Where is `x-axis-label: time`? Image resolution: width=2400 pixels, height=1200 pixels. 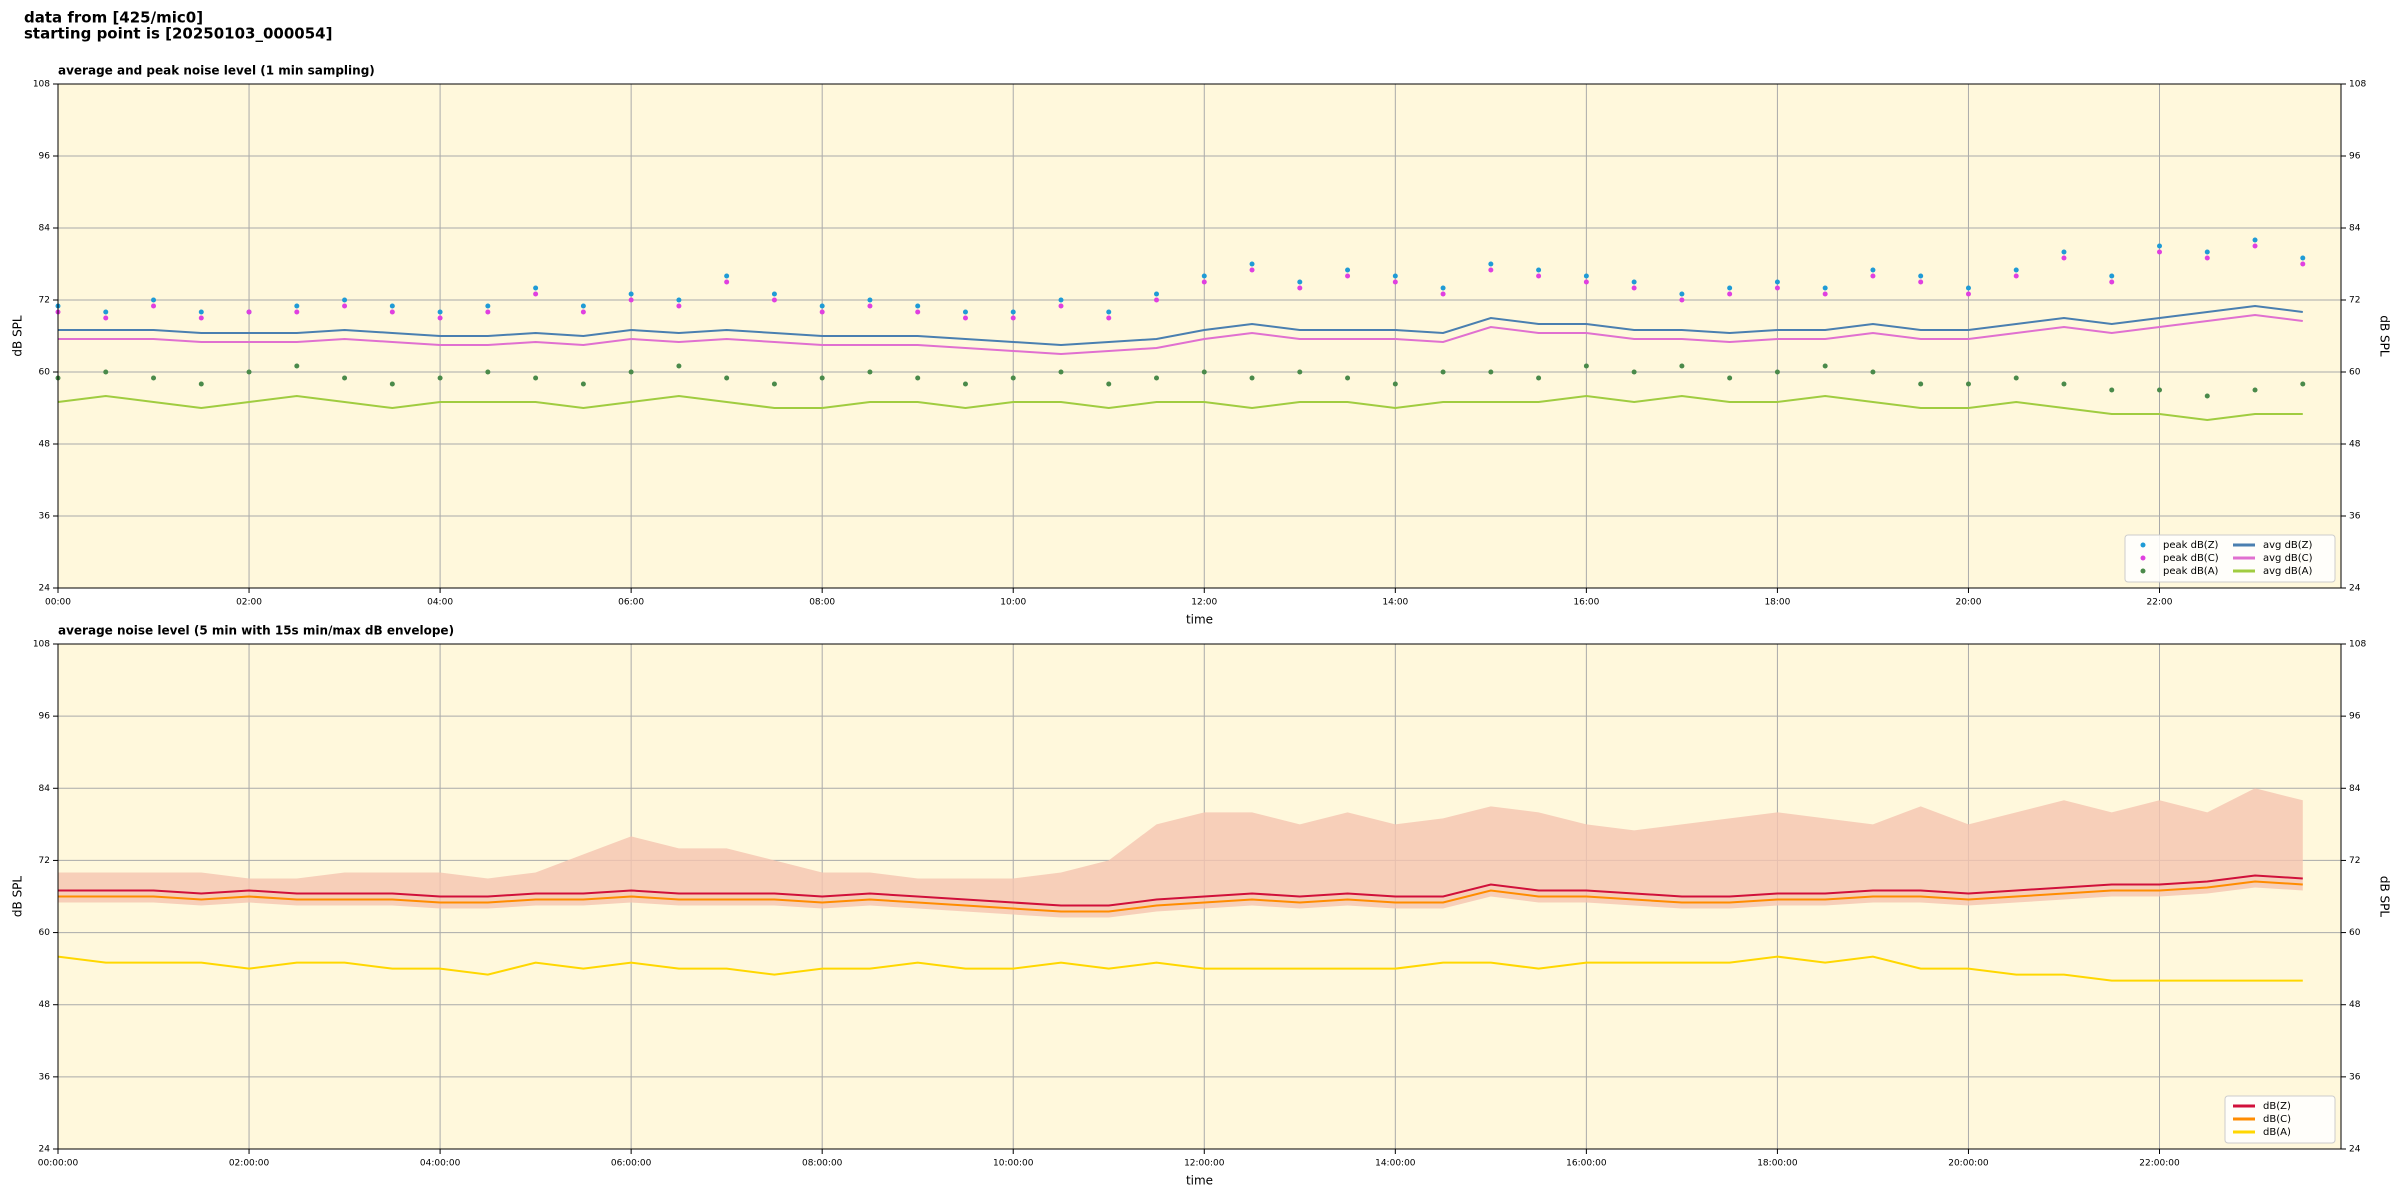 x-axis-label: time is located at coordinates (1199, 1181).